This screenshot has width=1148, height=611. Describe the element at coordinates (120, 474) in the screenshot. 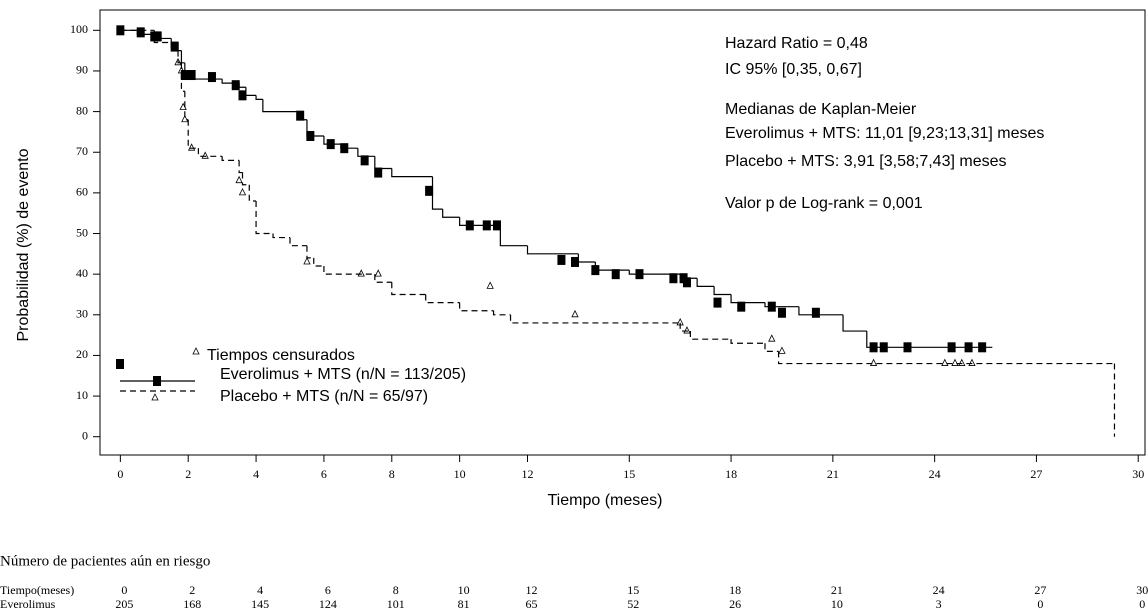

I see `x-tick-label: 0` at that location.